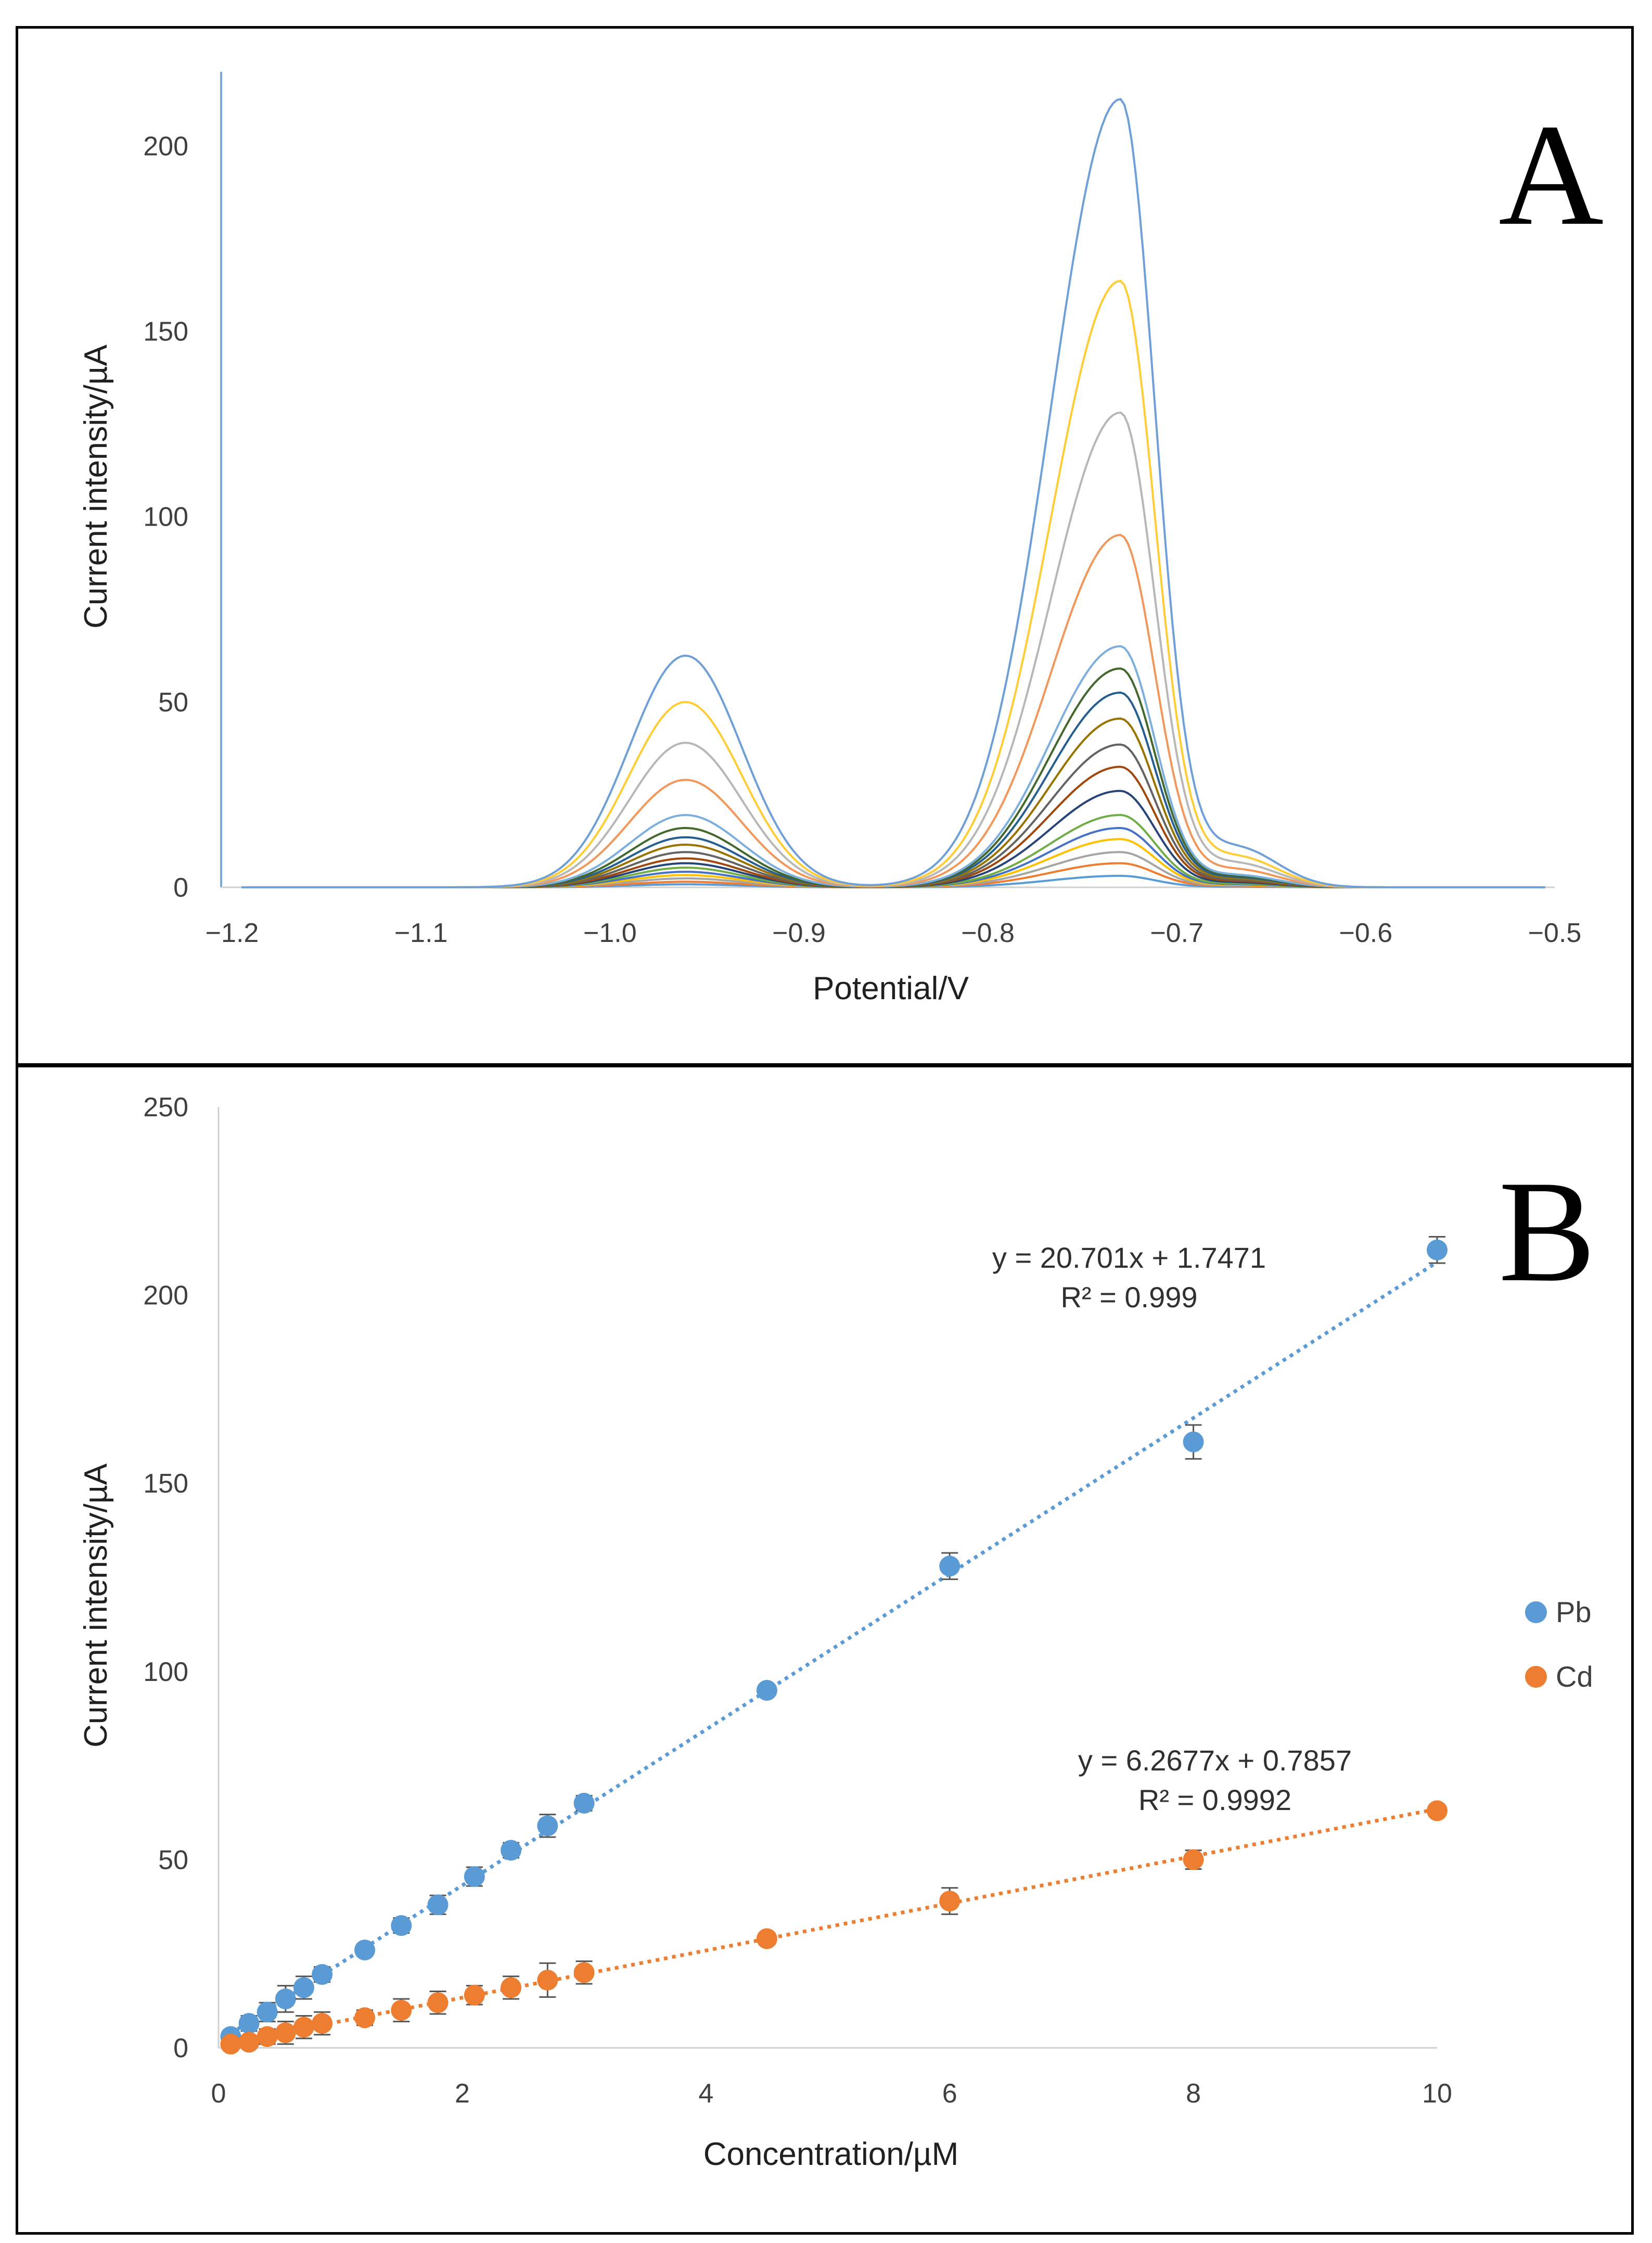  I want to click on panel-b-x-tick-label: 0, so click(218, 2094).